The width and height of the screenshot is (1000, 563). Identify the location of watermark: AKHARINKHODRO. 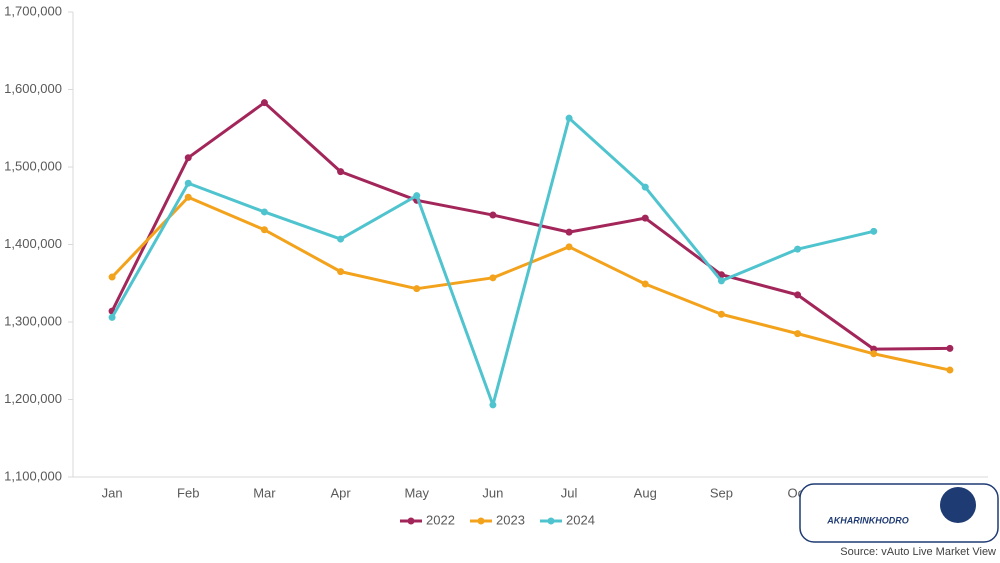
(899, 513).